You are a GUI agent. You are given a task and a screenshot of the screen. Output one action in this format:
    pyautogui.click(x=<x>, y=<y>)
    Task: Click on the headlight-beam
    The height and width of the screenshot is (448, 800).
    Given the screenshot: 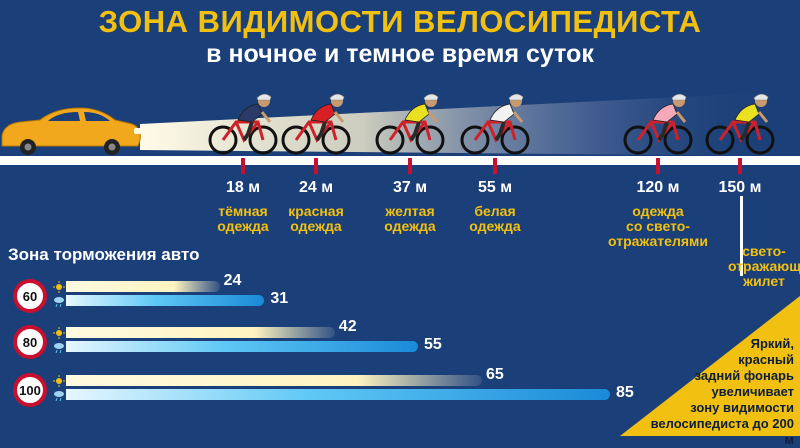 What is the action you would take?
    pyautogui.click(x=460, y=124)
    